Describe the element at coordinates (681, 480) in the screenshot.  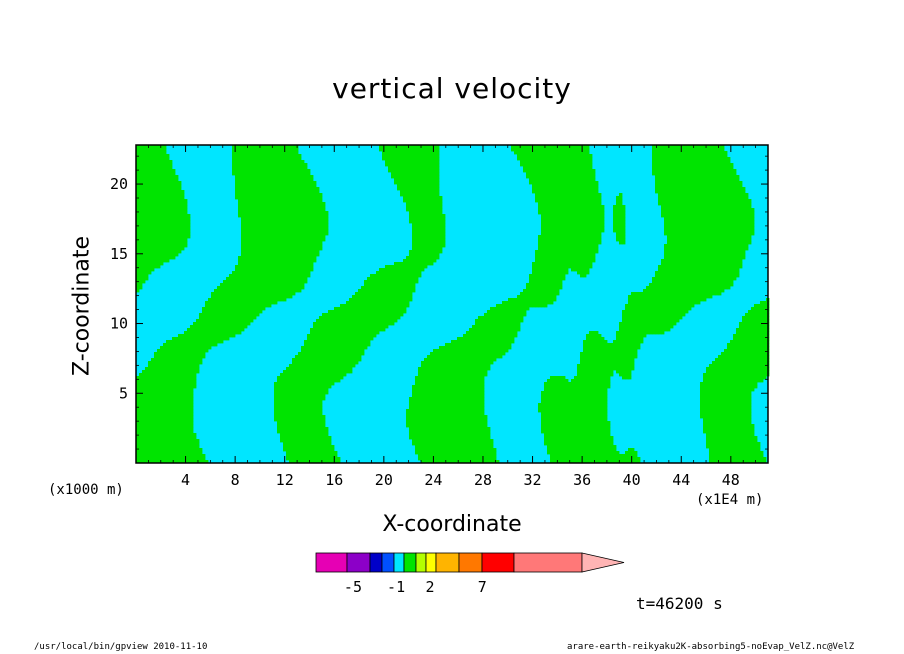
I see `x-tick-label: 44` at that location.